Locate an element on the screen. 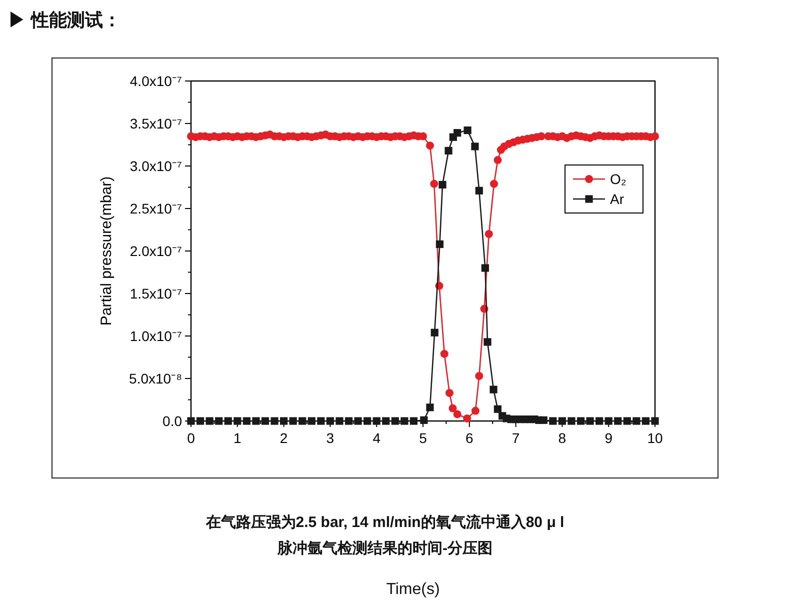 This screenshot has height=612, width=800. y-tick-label: 5.0x10⁻⁸ is located at coordinates (155, 378).